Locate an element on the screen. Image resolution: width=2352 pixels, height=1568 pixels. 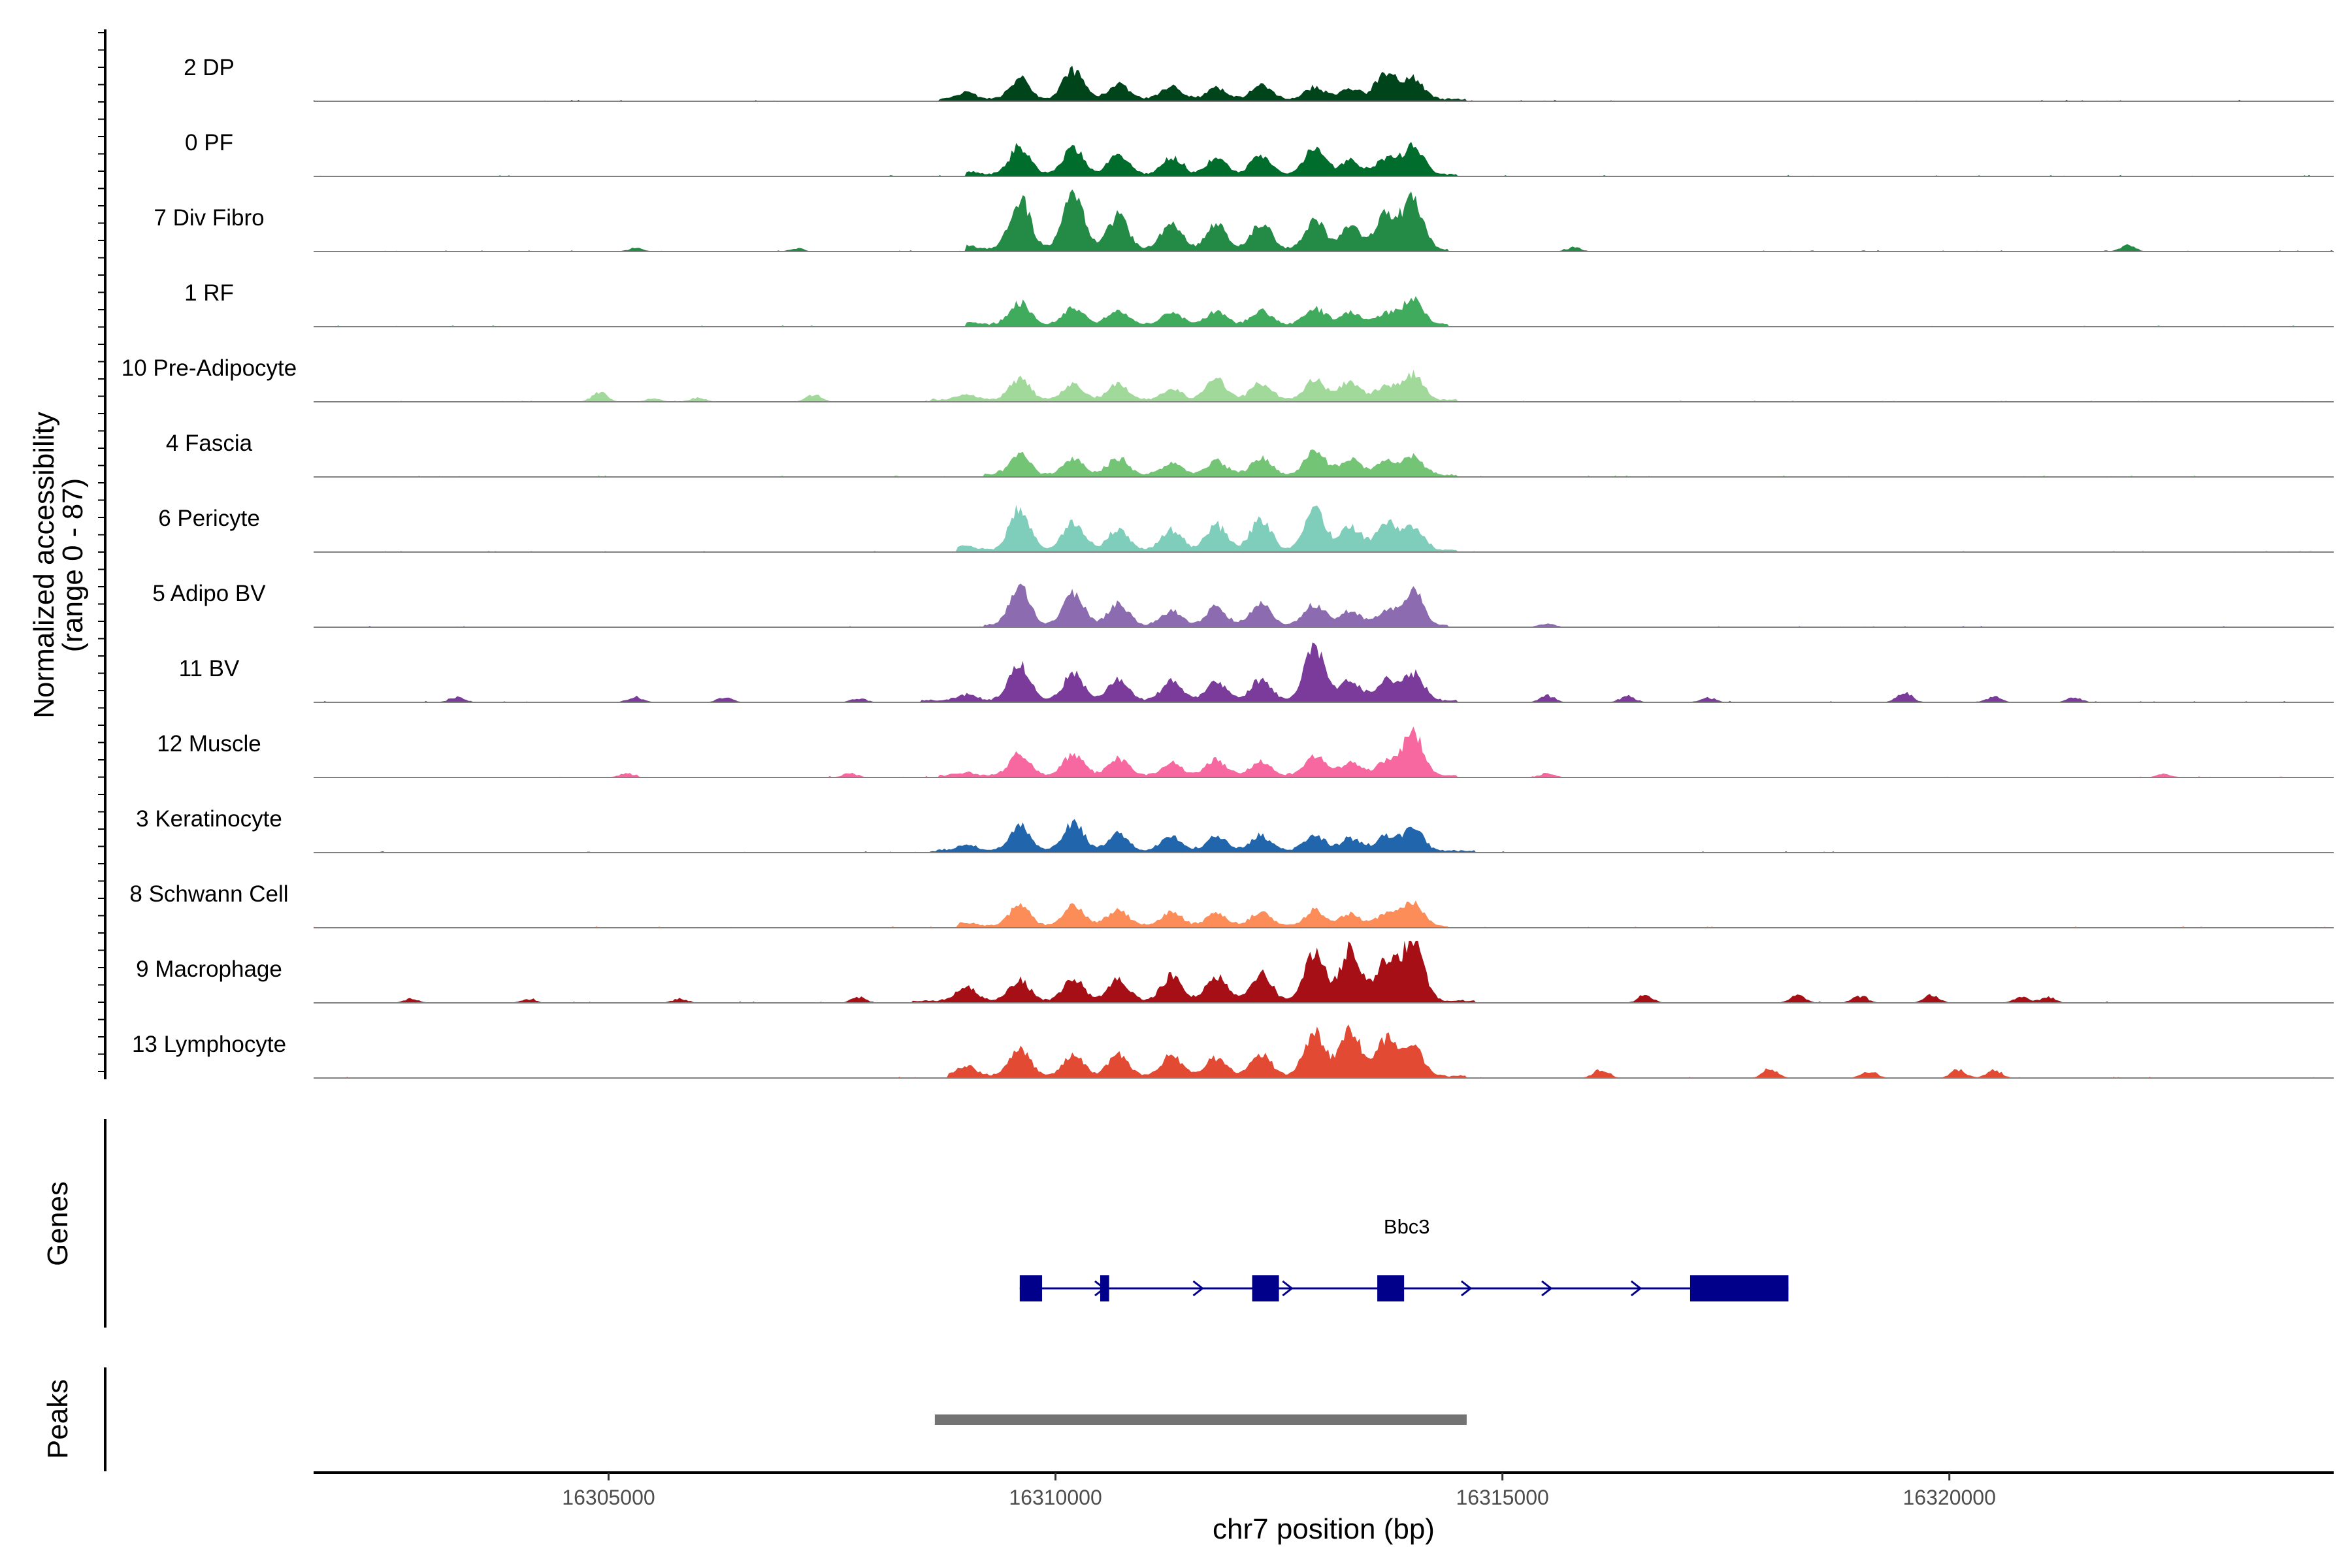
peaks-panel-title: Peaks is located at coordinates (58, 1419).